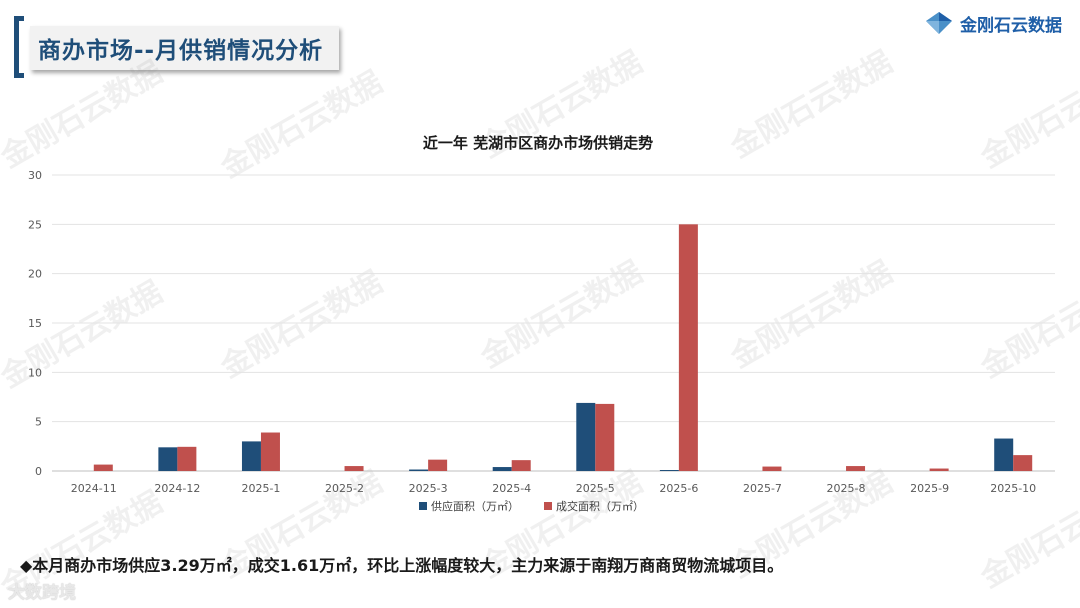  I want to click on y-tick-label: 10, so click(35, 372).